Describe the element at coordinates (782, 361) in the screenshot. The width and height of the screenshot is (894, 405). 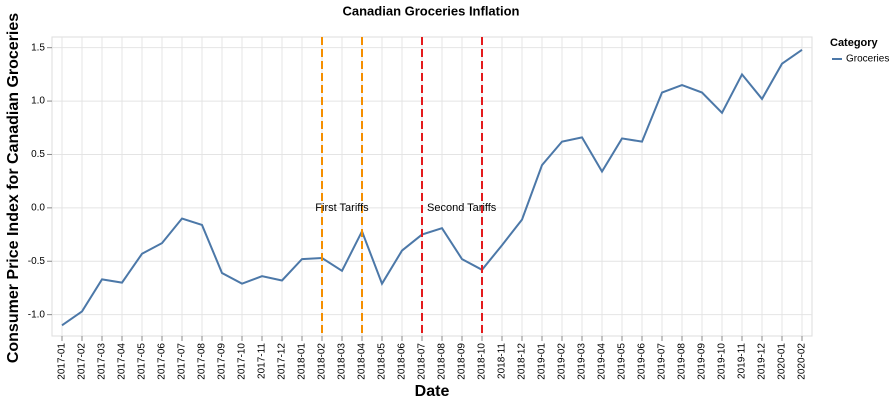
I see `x-tick-label: 2020-01` at that location.